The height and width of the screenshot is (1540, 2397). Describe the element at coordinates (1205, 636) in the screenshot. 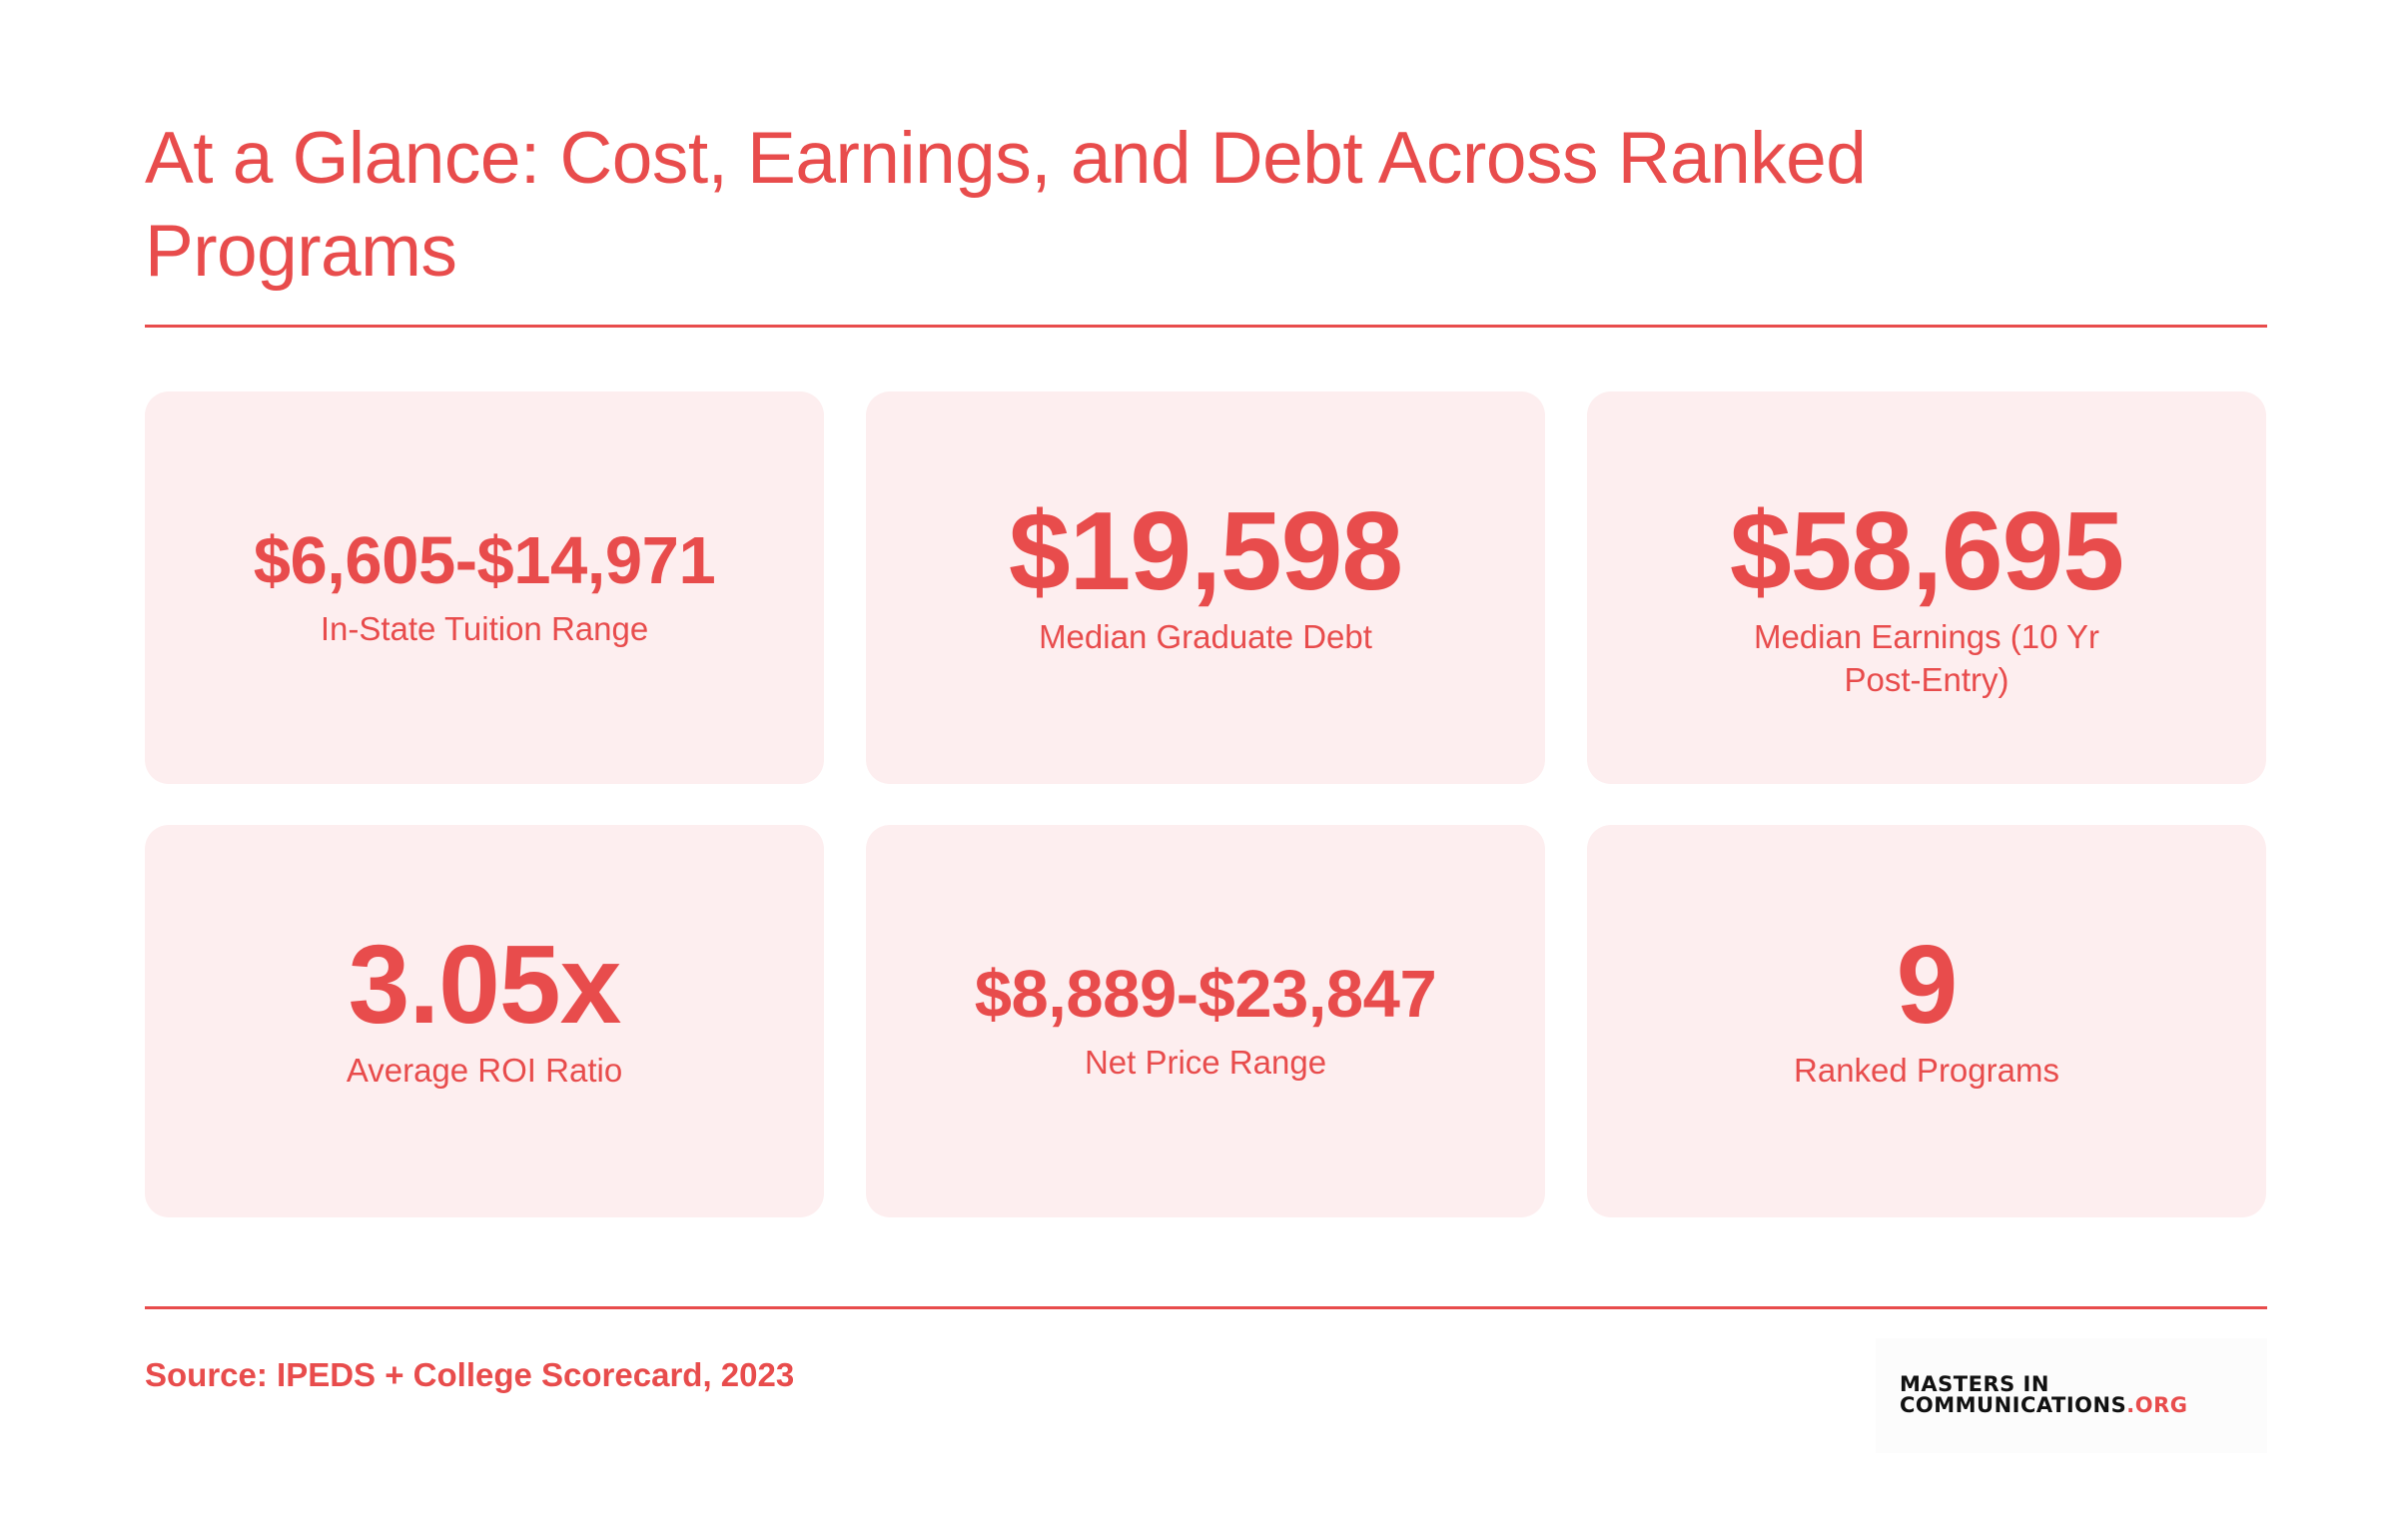

I see `stat-label: Median Graduate Debt` at that location.